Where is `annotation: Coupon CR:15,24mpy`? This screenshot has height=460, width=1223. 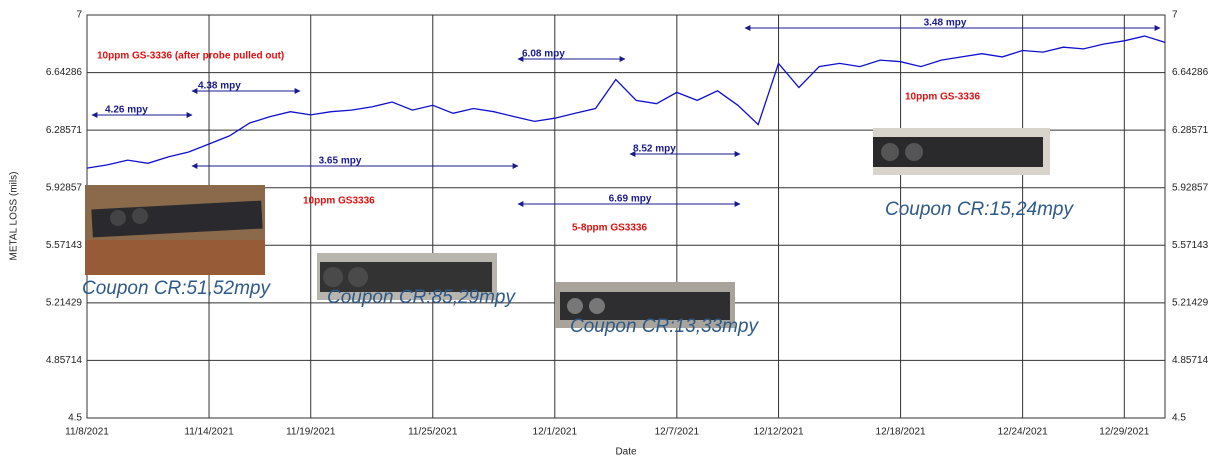 annotation: Coupon CR:15,24mpy is located at coordinates (979, 209).